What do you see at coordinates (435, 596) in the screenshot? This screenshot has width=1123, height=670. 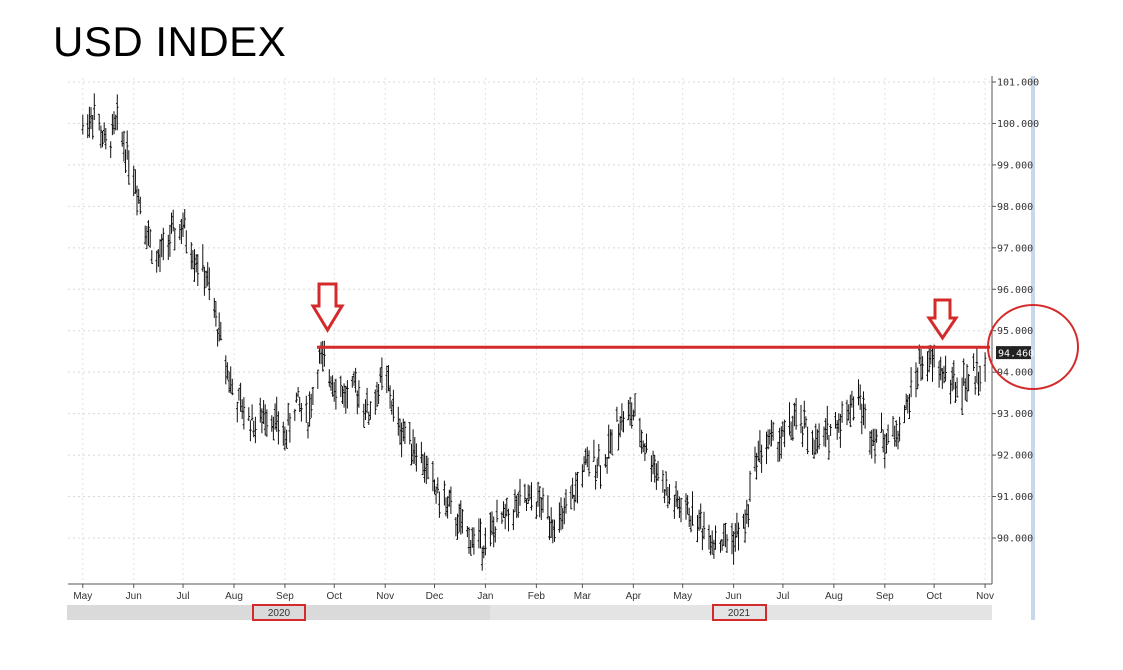 I see `x-tick-label: Dec` at bounding box center [435, 596].